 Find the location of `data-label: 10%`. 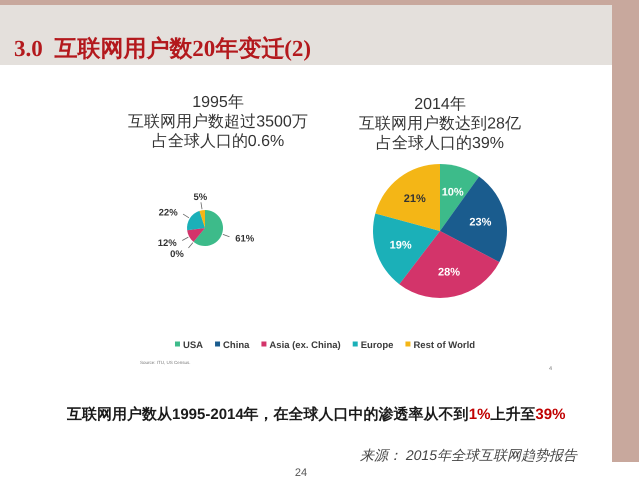

data-label: 10% is located at coordinates (453, 192).